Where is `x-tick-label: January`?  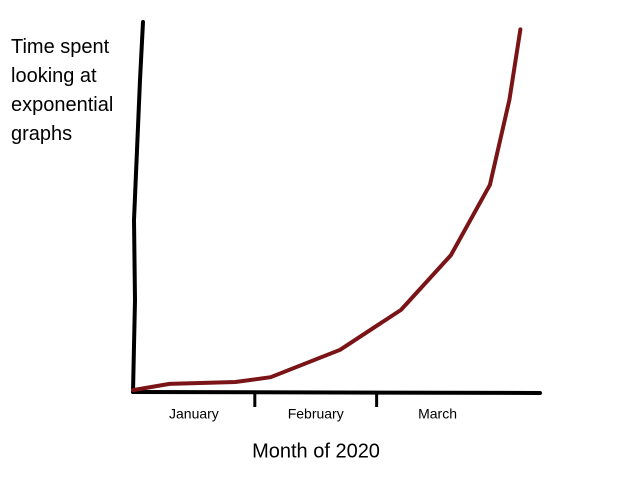 x-tick-label: January is located at coordinates (194, 414).